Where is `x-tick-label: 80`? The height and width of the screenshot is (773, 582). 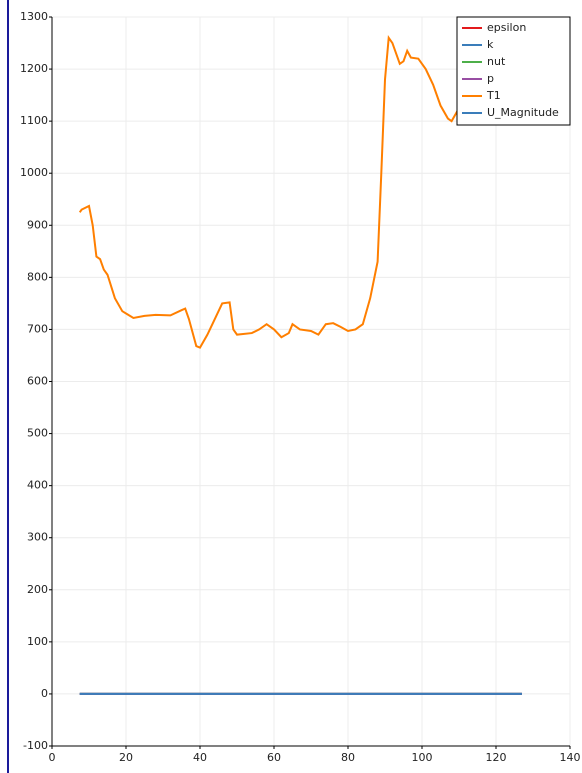 x-tick-label: 80 is located at coordinates (348, 757).